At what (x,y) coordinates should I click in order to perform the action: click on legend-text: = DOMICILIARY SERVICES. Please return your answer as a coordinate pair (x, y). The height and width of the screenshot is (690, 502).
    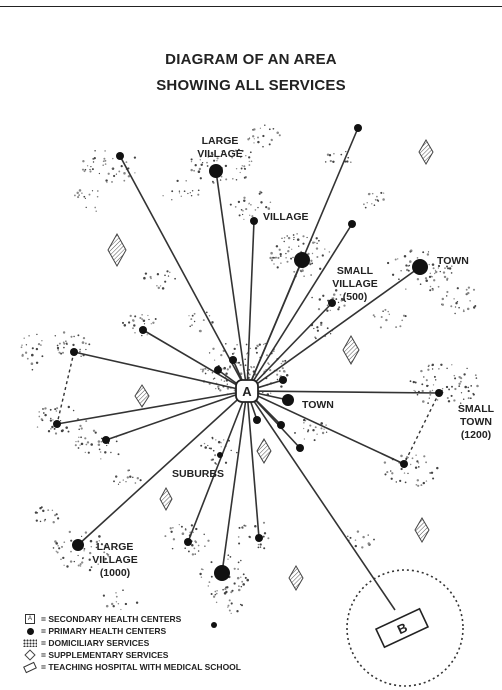
    Looking at the image, I should click on (95, 643).